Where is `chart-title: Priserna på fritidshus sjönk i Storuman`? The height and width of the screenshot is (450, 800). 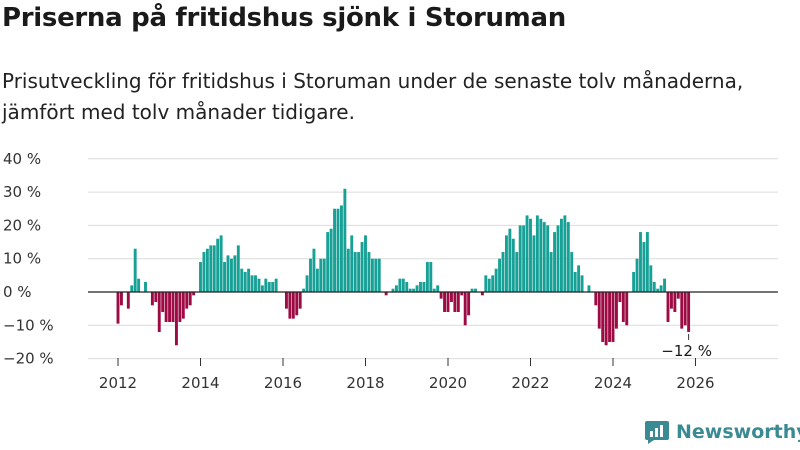
chart-title: Priserna på fritidshus sjönk i Storuman is located at coordinates (284, 18).